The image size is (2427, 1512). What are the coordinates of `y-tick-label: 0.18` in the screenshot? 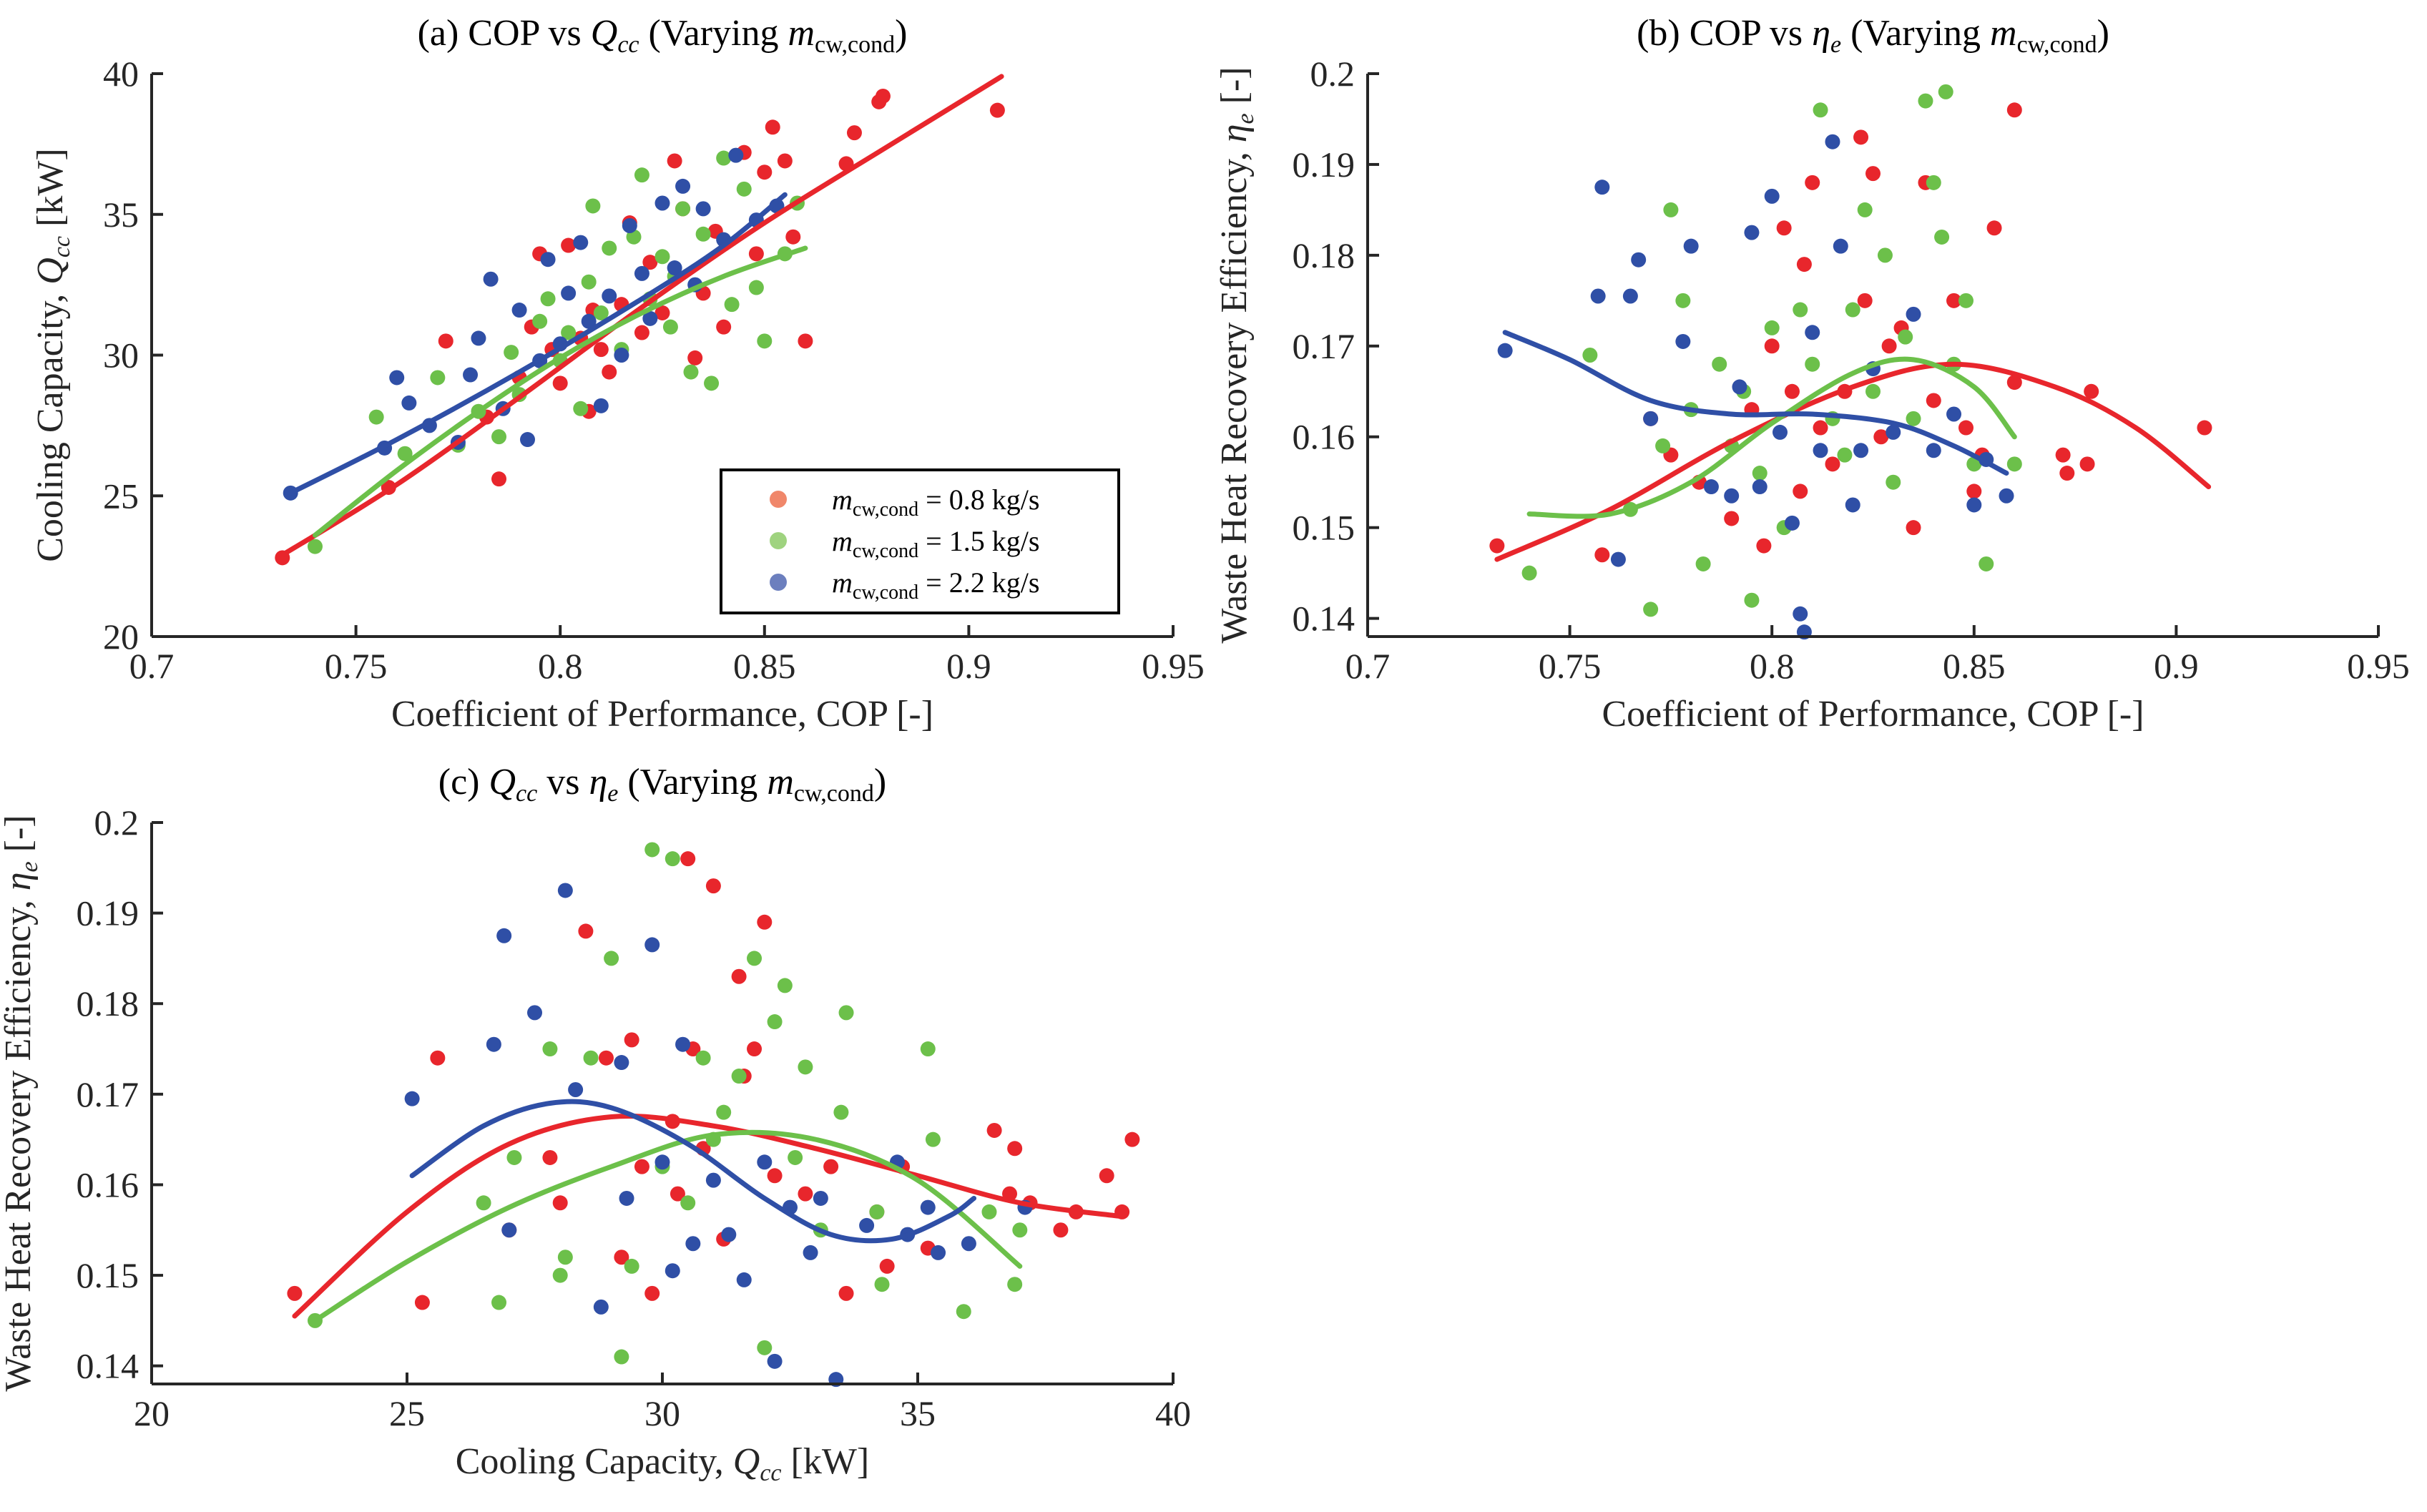 It's located at (1324, 255).